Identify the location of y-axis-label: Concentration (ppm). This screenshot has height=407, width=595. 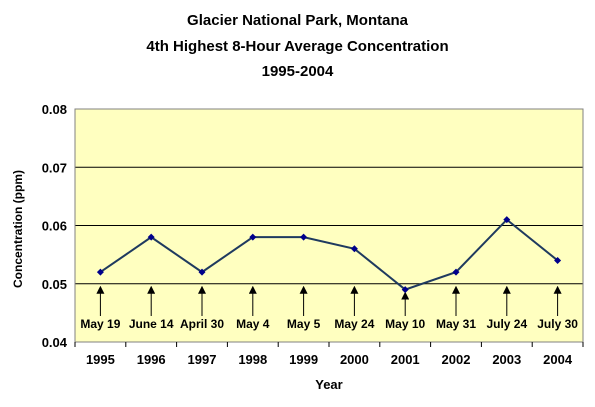
(18, 229).